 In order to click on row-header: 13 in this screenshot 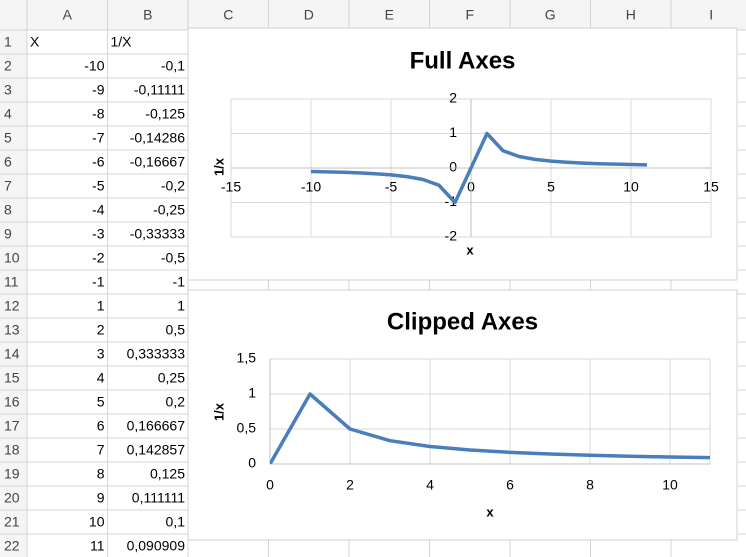, I will do `click(12, 330)`.